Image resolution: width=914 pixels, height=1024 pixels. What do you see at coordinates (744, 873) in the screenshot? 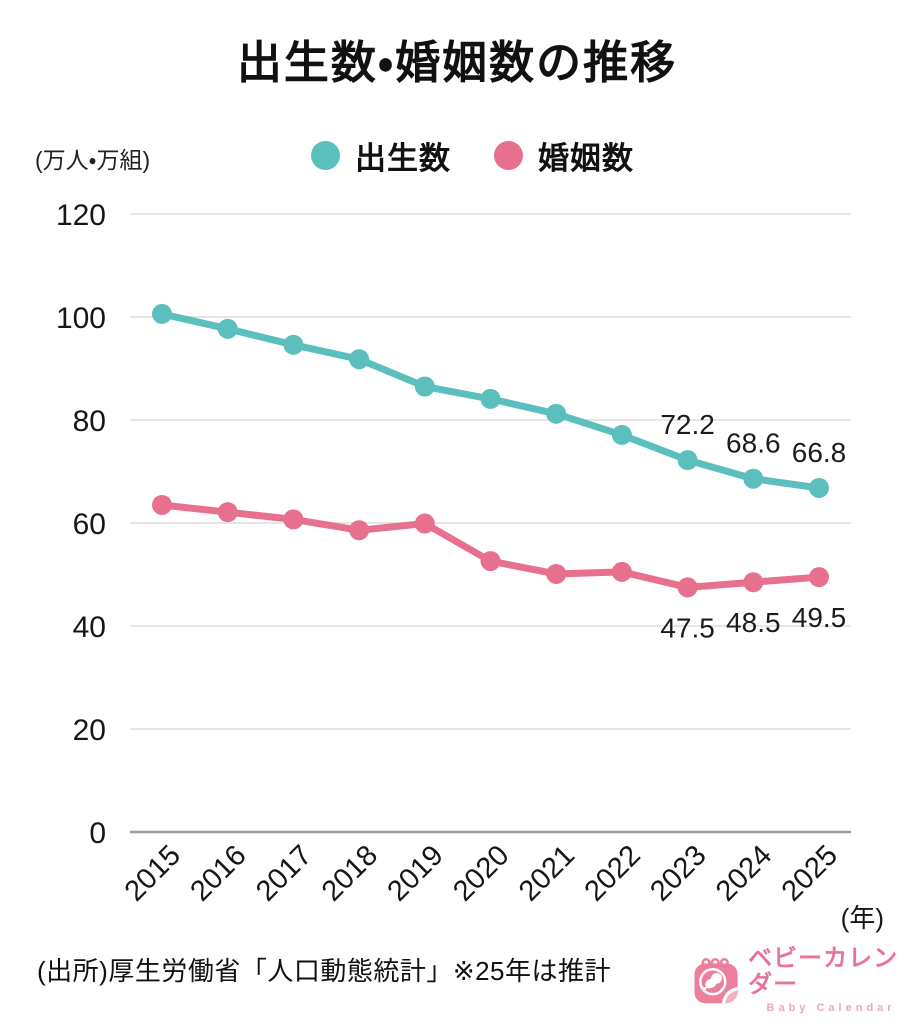
I see `x-tick-label: 2024` at bounding box center [744, 873].